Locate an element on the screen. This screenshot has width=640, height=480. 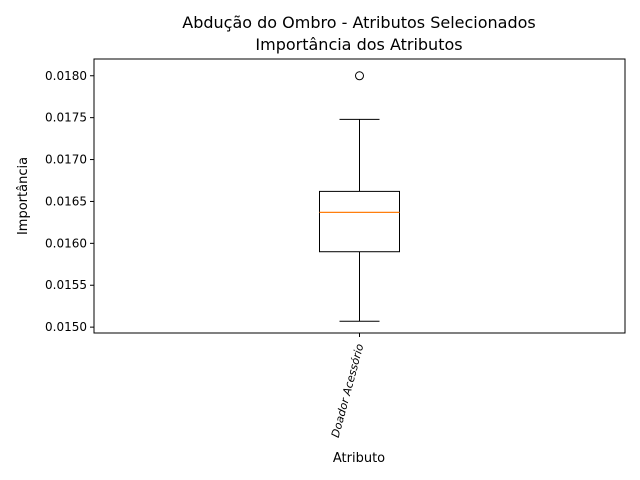
y-tick-label: 0.0150 is located at coordinates (66, 327).